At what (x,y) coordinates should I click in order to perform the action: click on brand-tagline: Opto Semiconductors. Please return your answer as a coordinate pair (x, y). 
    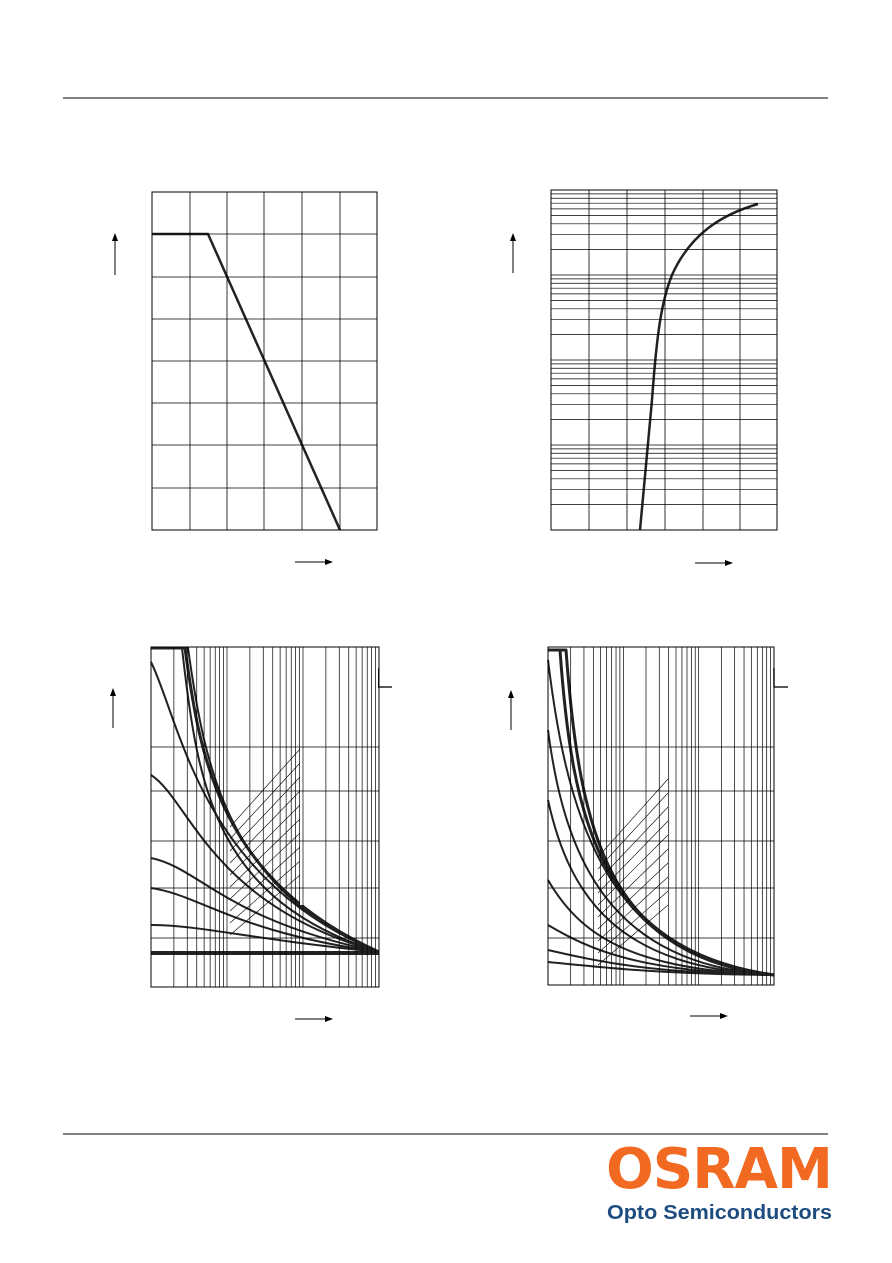
    Looking at the image, I should click on (719, 1213).